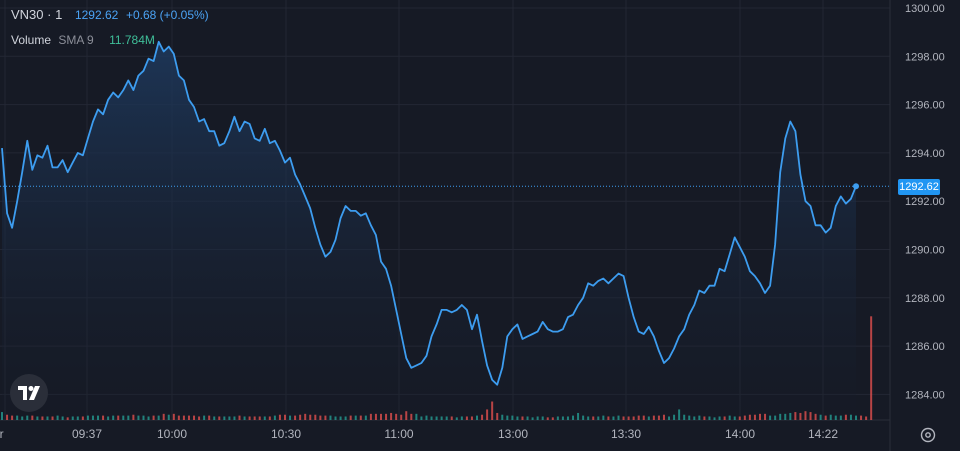  Describe the element at coordinates (286, 434) in the screenshot. I see `x-tick-label: 10:30` at that location.